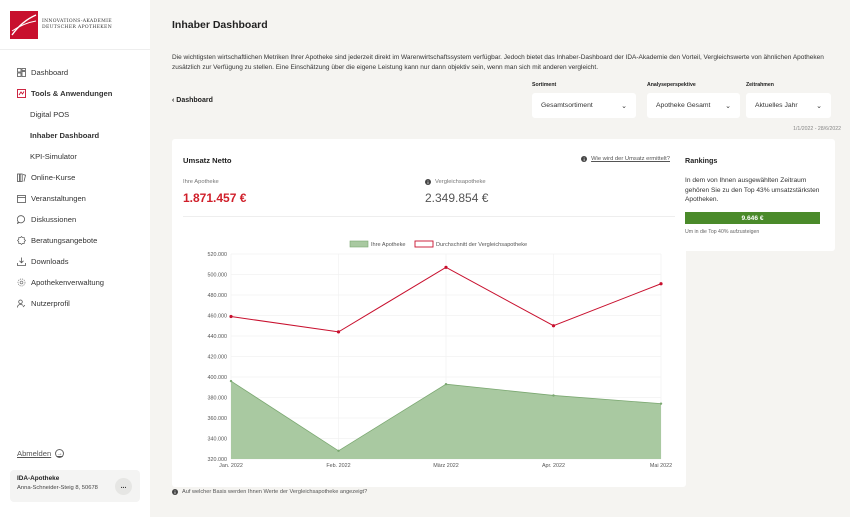 Image resolution: width=850 pixels, height=517 pixels. I want to click on y-tick-label: 340.000, so click(218, 440).